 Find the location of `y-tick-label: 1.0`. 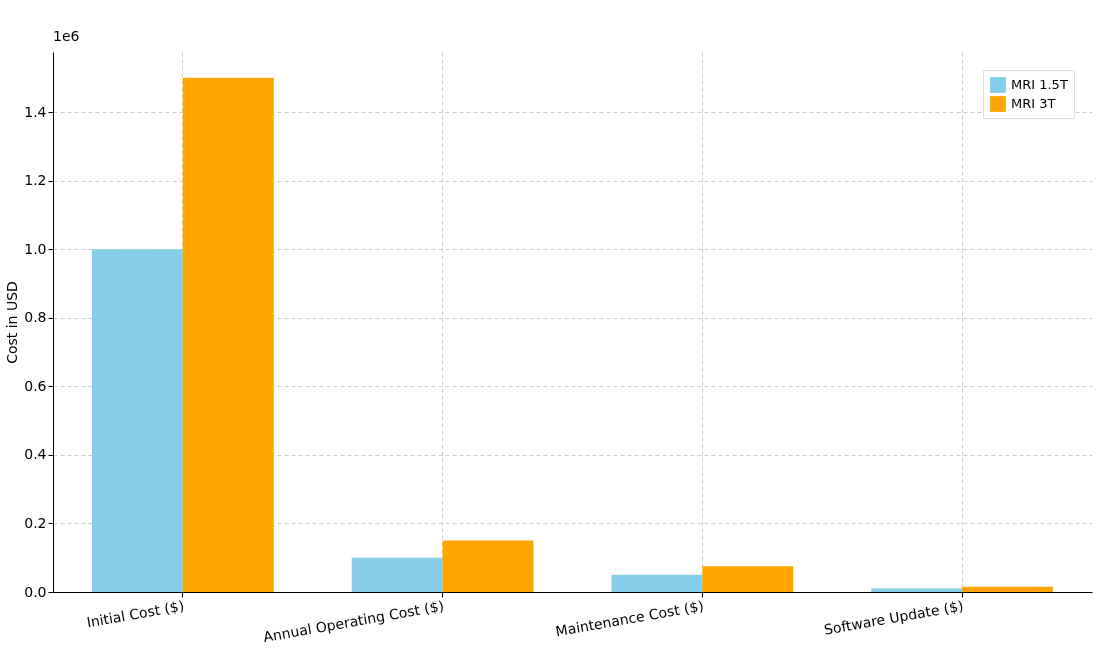

y-tick-label: 1.0 is located at coordinates (35, 248).